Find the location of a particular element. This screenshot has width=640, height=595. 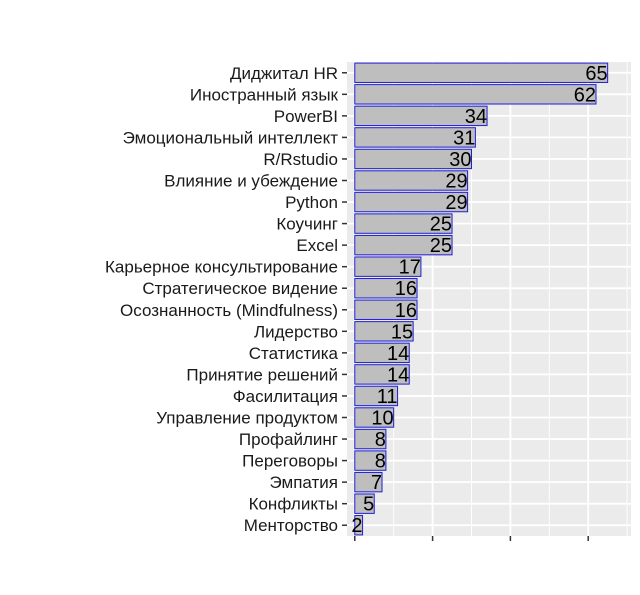

value-label: 10 is located at coordinates (382, 419).